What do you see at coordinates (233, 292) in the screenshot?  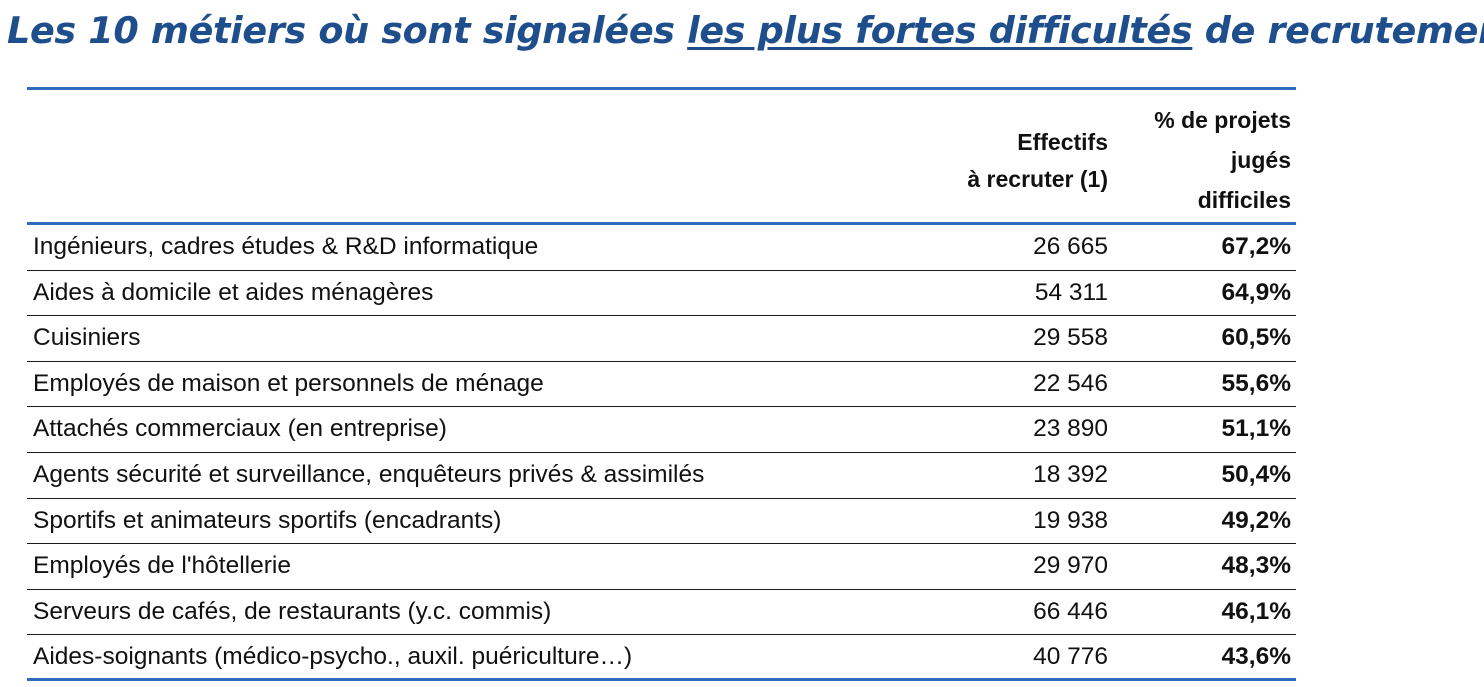 I see `metier-label: Aides à domicile et aides ménagères` at bounding box center [233, 292].